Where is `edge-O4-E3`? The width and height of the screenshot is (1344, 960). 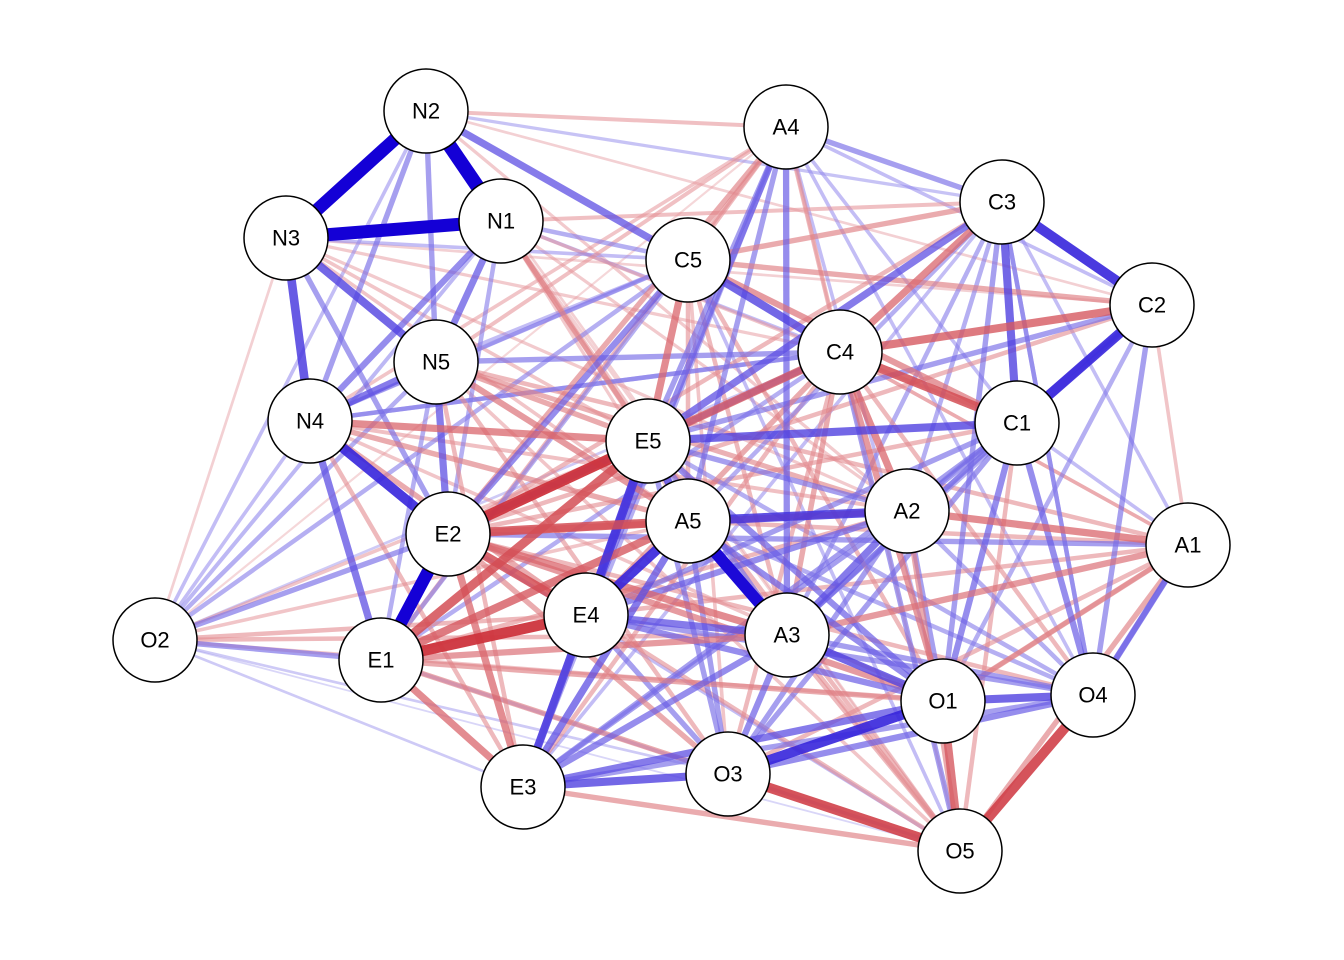
edge-O4-E3 is located at coordinates (808, 741).